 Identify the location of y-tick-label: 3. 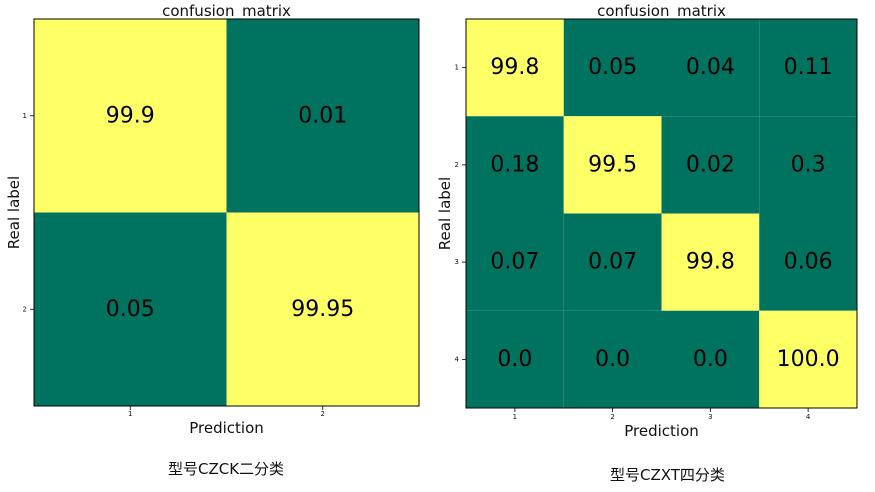
(457, 262).